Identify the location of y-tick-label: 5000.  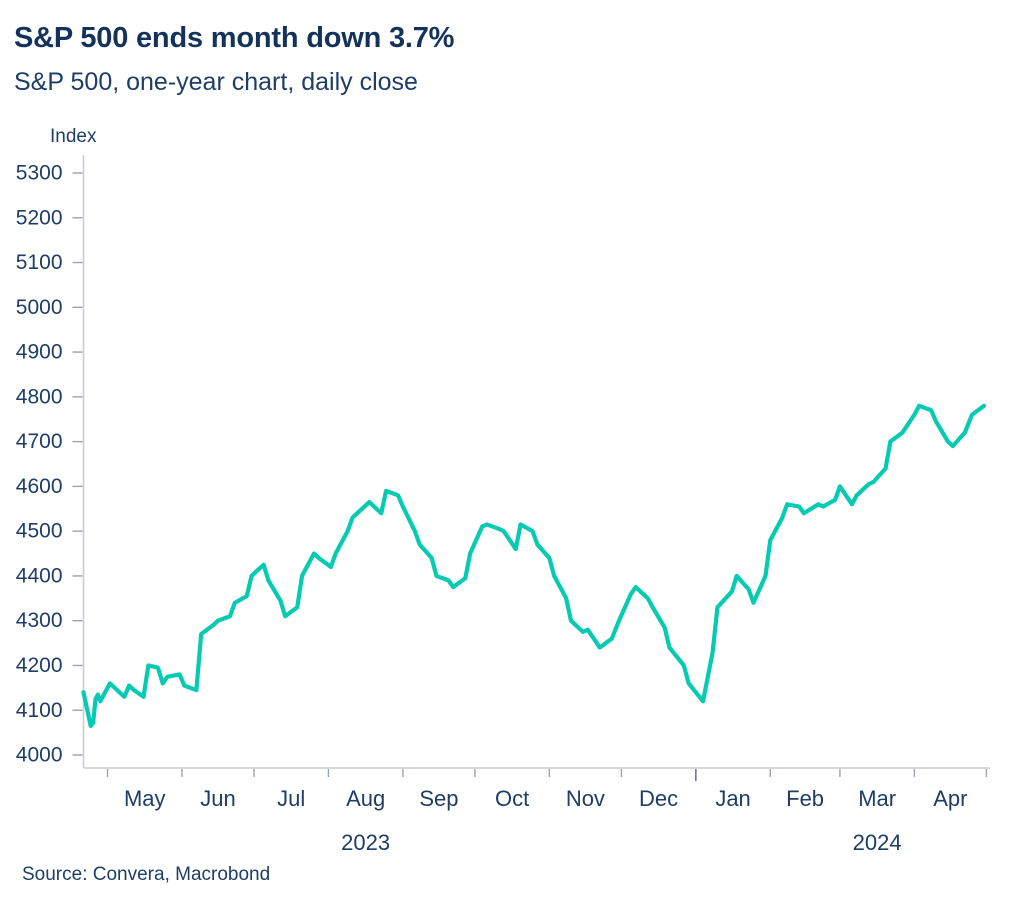
(39, 307).